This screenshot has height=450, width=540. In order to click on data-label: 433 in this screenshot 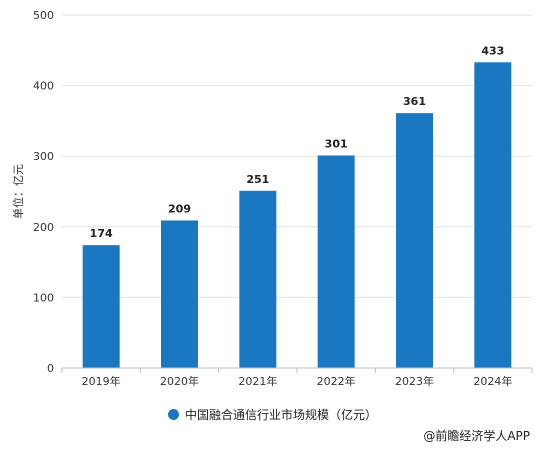, I will do `click(492, 50)`.